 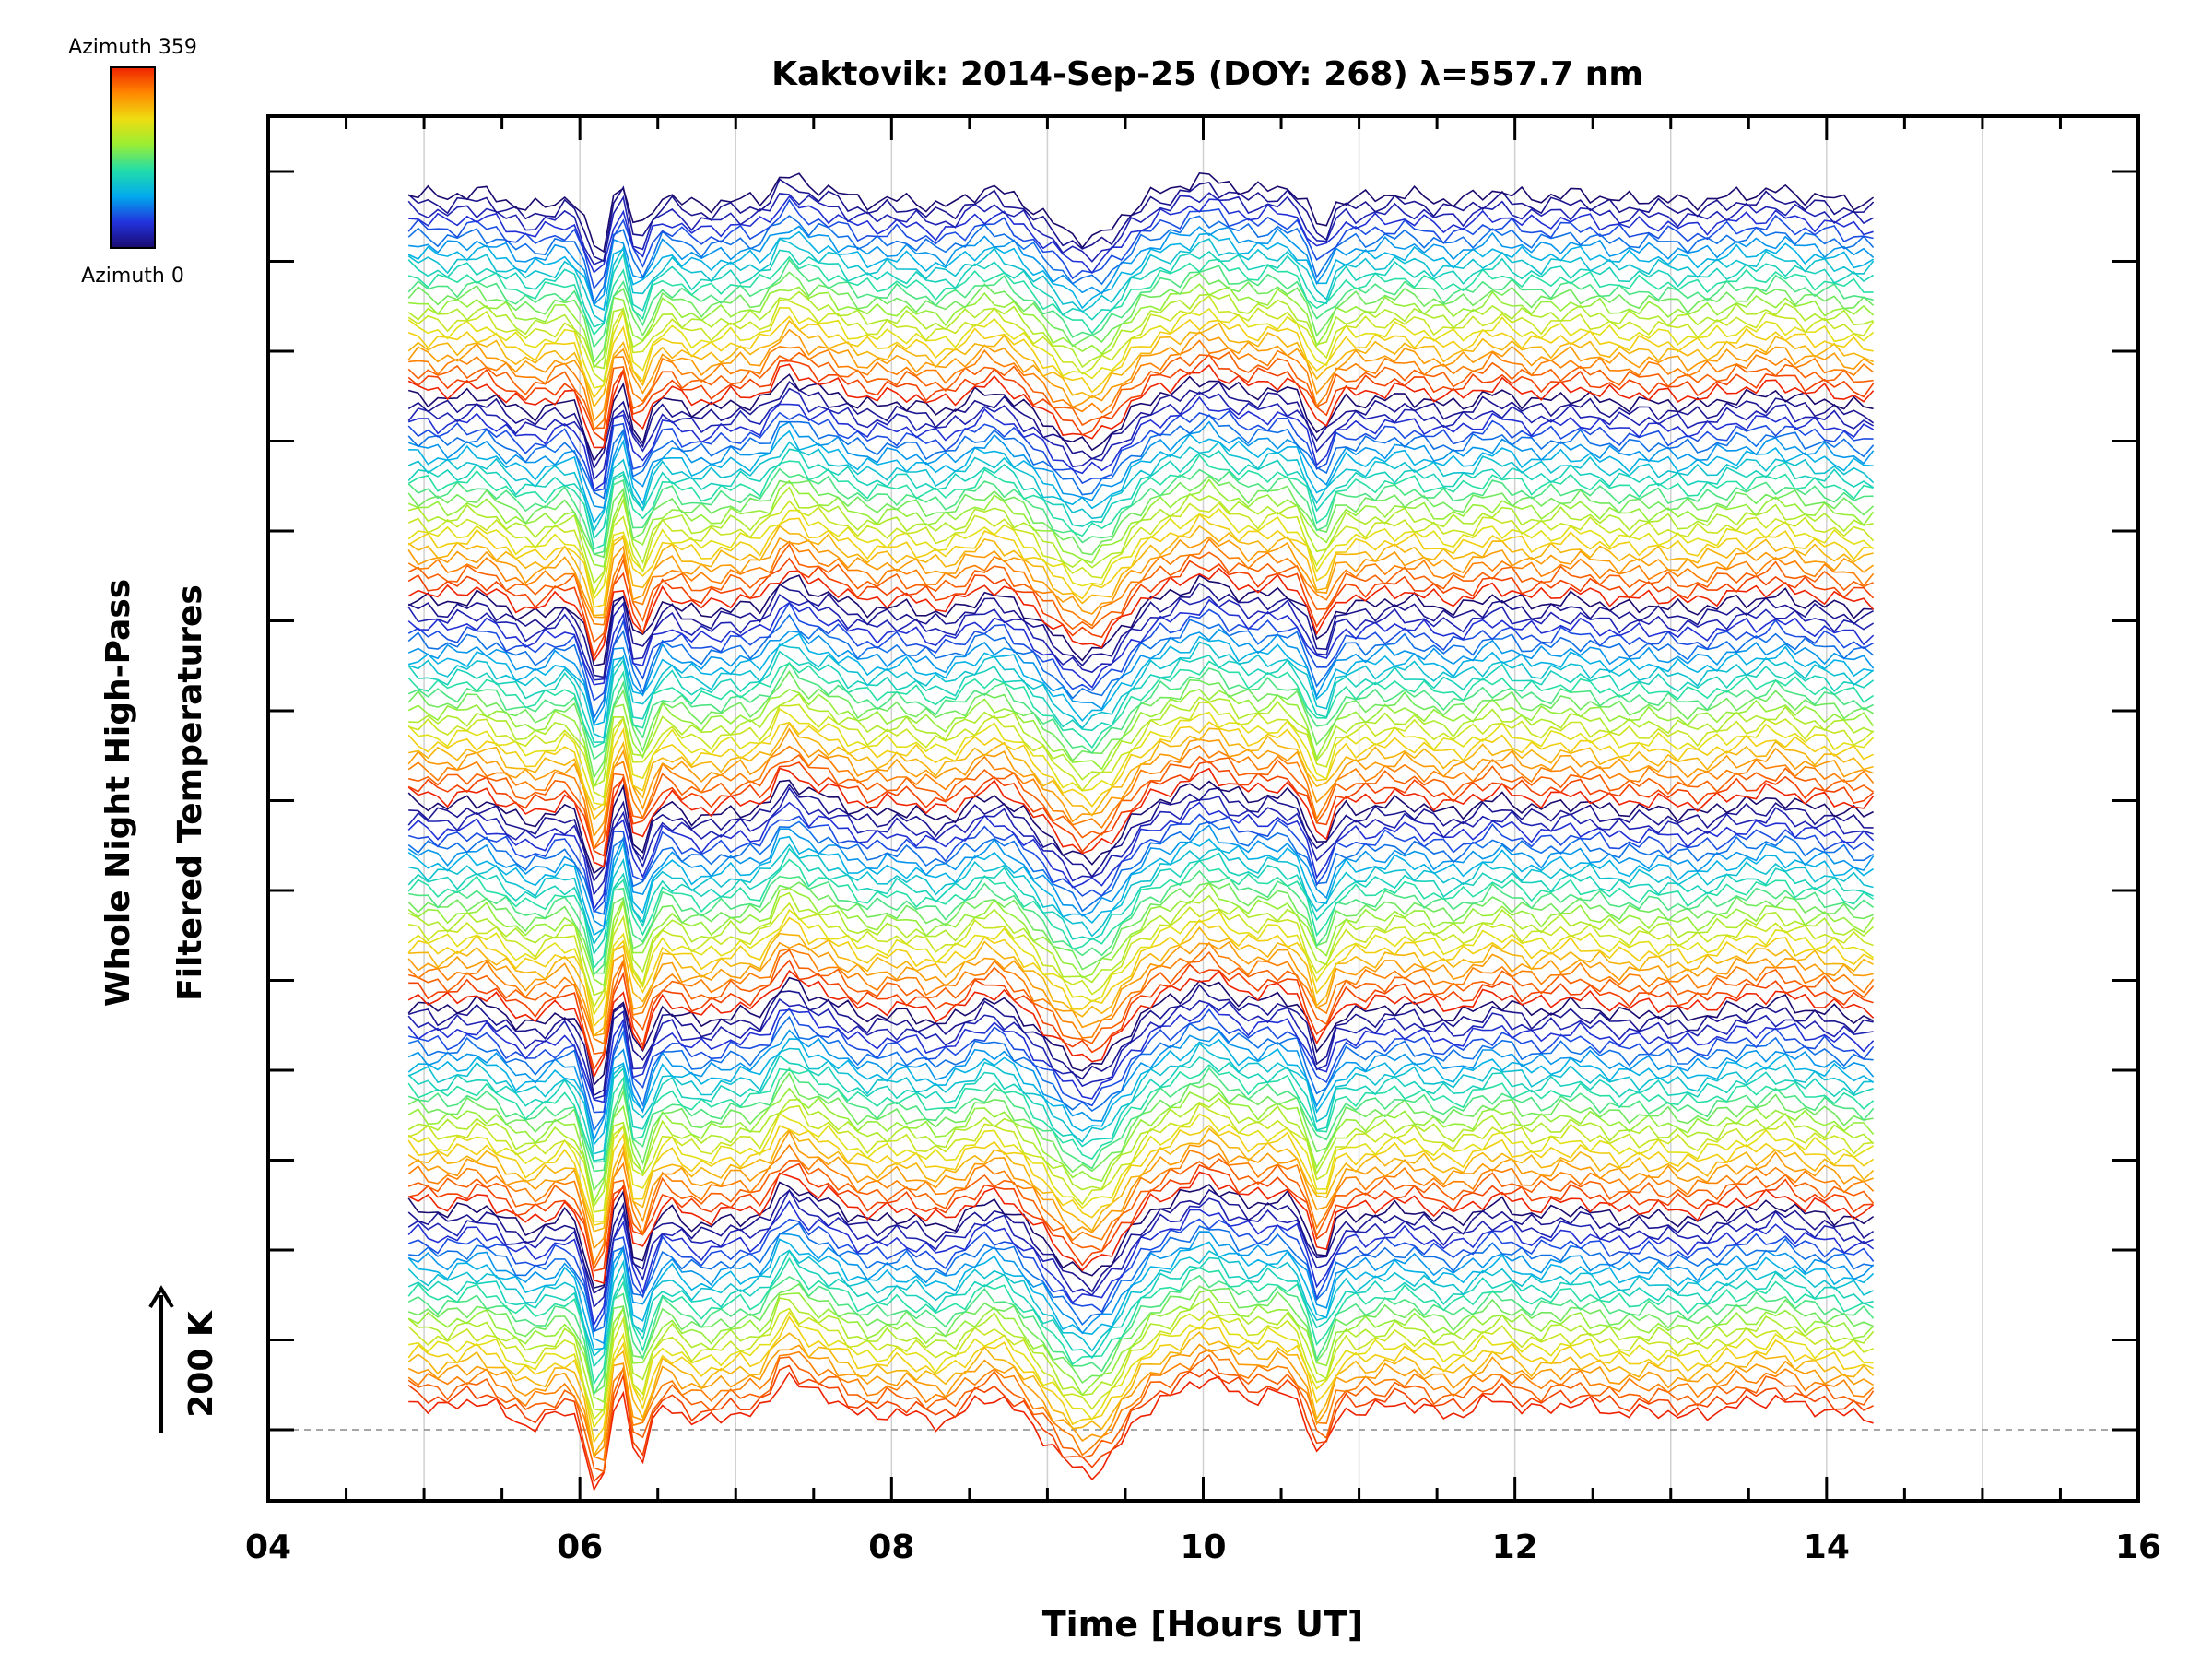 What do you see at coordinates (201, 1364) in the screenshot?
I see `scale-bar-label: 200 K` at bounding box center [201, 1364].